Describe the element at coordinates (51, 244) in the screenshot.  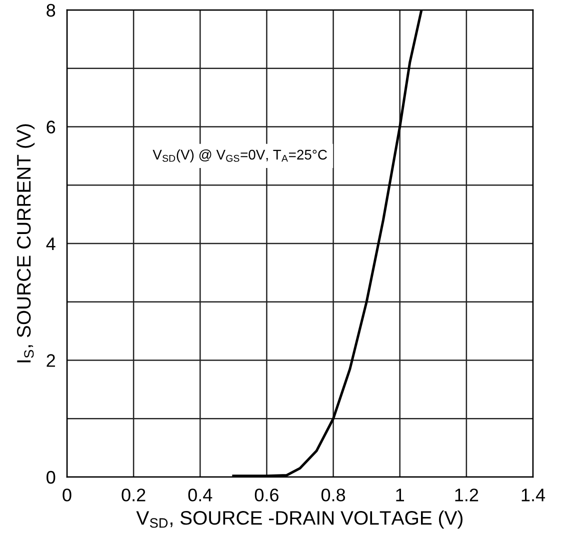
I see `y-tick-label: 4` at that location.